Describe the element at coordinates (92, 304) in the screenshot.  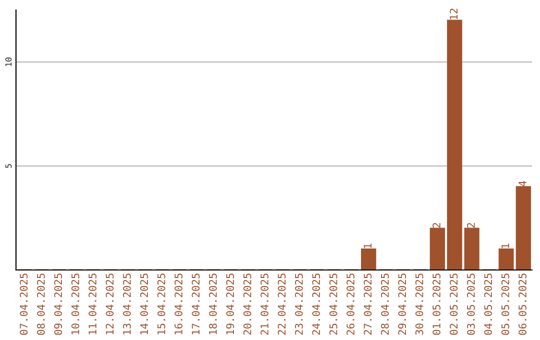
I see `x-tick-label: 11.04.2025` at that location.